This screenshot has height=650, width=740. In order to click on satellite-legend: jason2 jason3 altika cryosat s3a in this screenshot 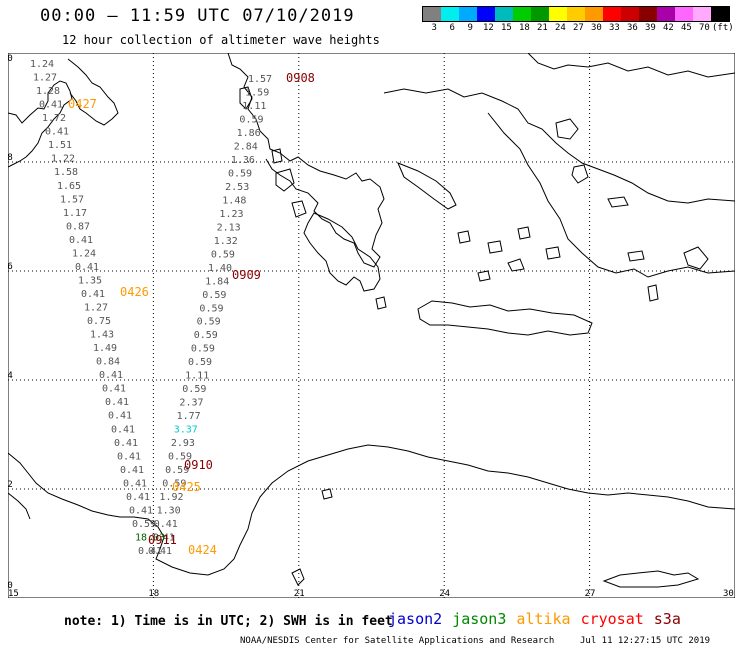, I will do `click(539, 619)`.